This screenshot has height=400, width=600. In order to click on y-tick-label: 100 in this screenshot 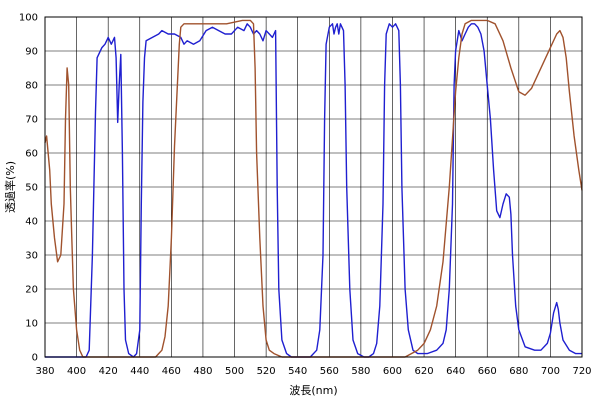, I will do `click(28, 18)`.